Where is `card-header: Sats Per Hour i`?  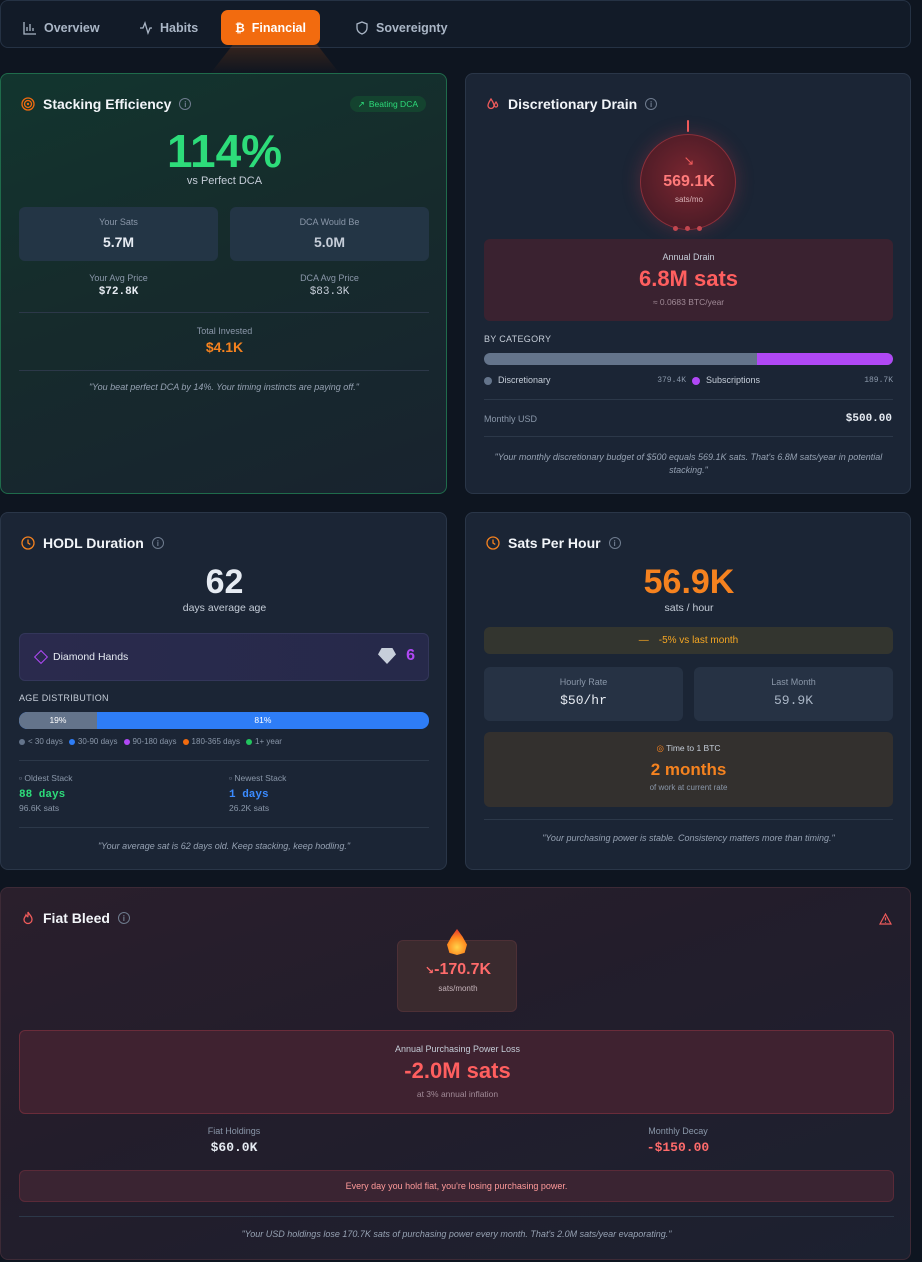 card-header: Sats Per Hour i is located at coordinates (553, 543).